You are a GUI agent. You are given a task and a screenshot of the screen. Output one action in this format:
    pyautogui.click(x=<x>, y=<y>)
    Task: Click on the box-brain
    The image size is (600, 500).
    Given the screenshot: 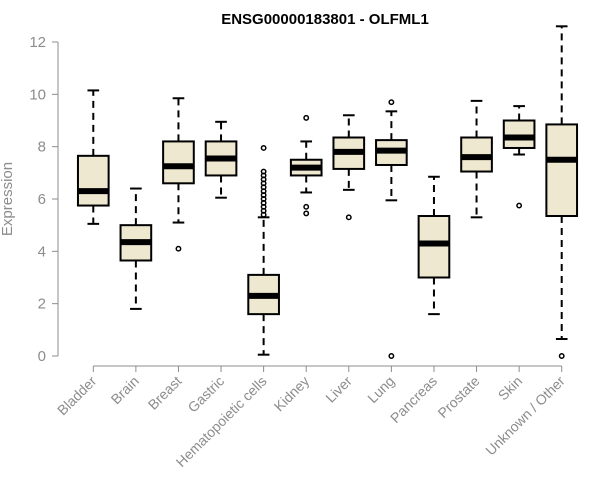 What is the action you would take?
    pyautogui.click(x=136, y=248)
    